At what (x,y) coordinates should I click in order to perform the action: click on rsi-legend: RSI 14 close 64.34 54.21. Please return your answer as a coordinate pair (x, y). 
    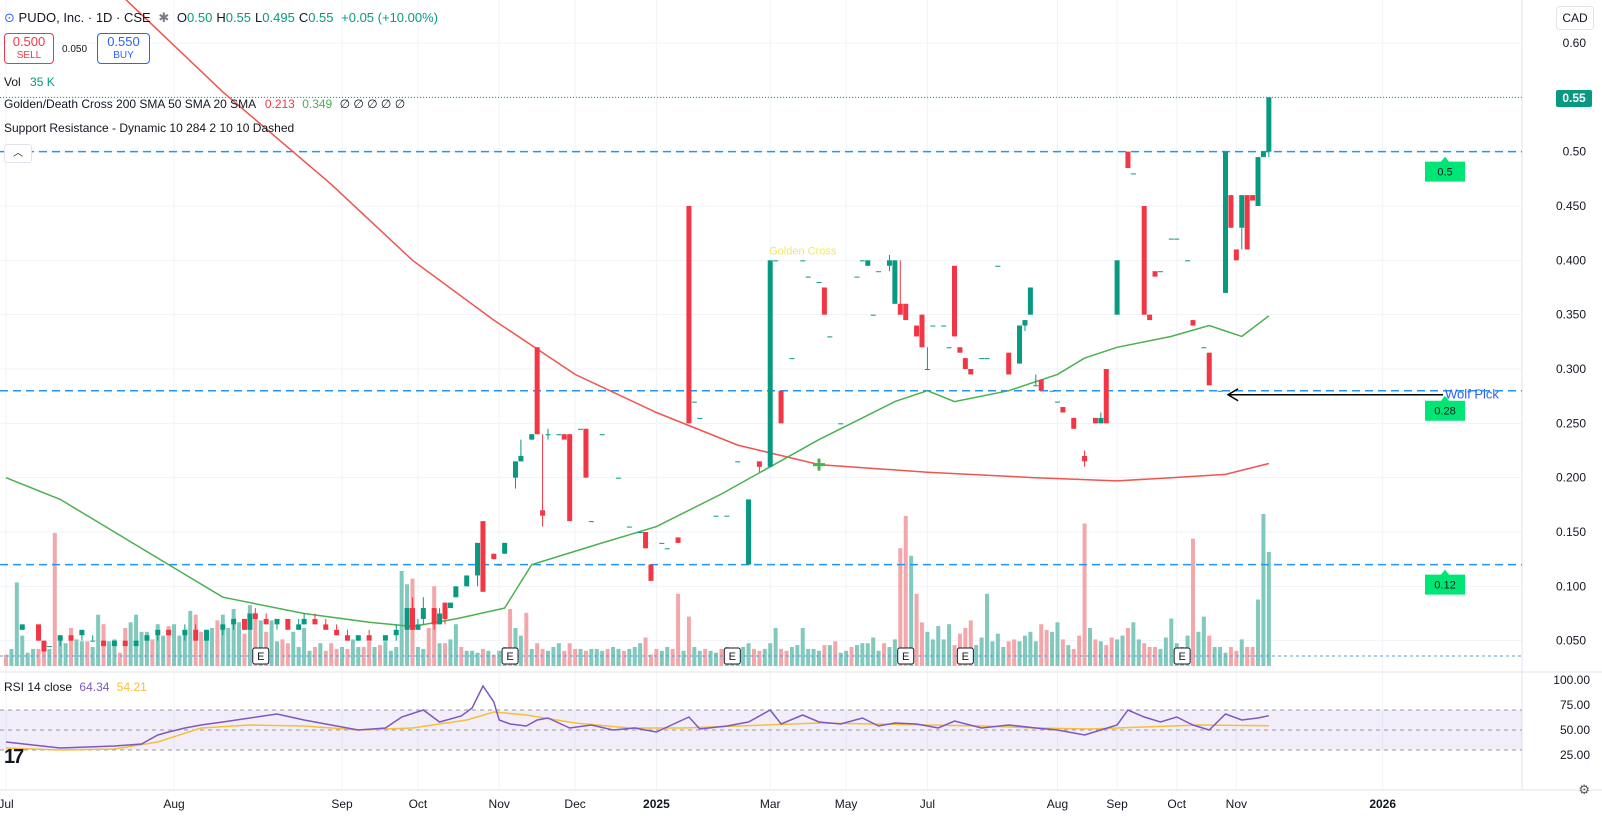
    Looking at the image, I should click on (75, 687).